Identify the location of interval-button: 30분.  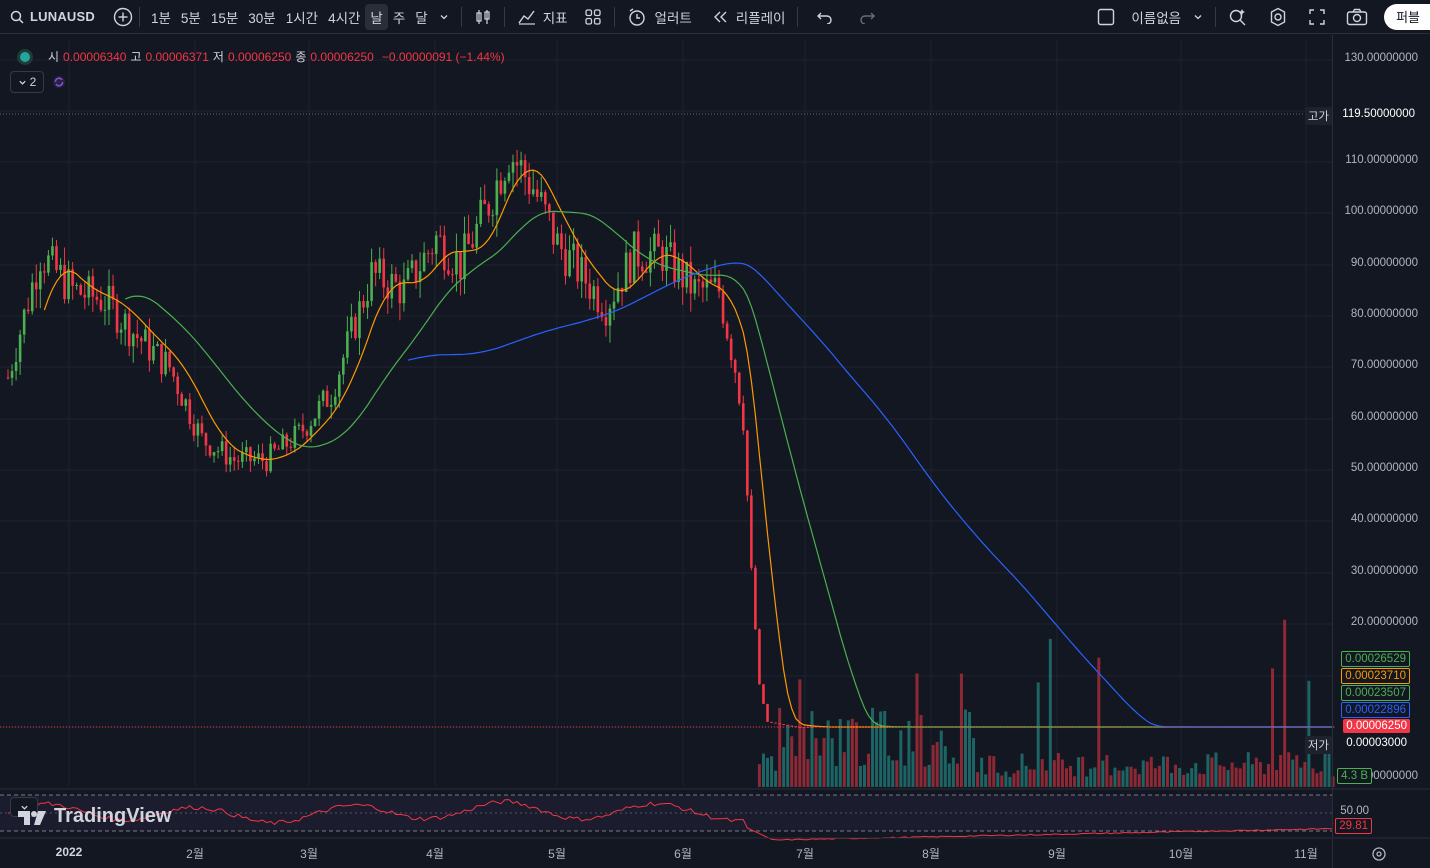
(262, 18).